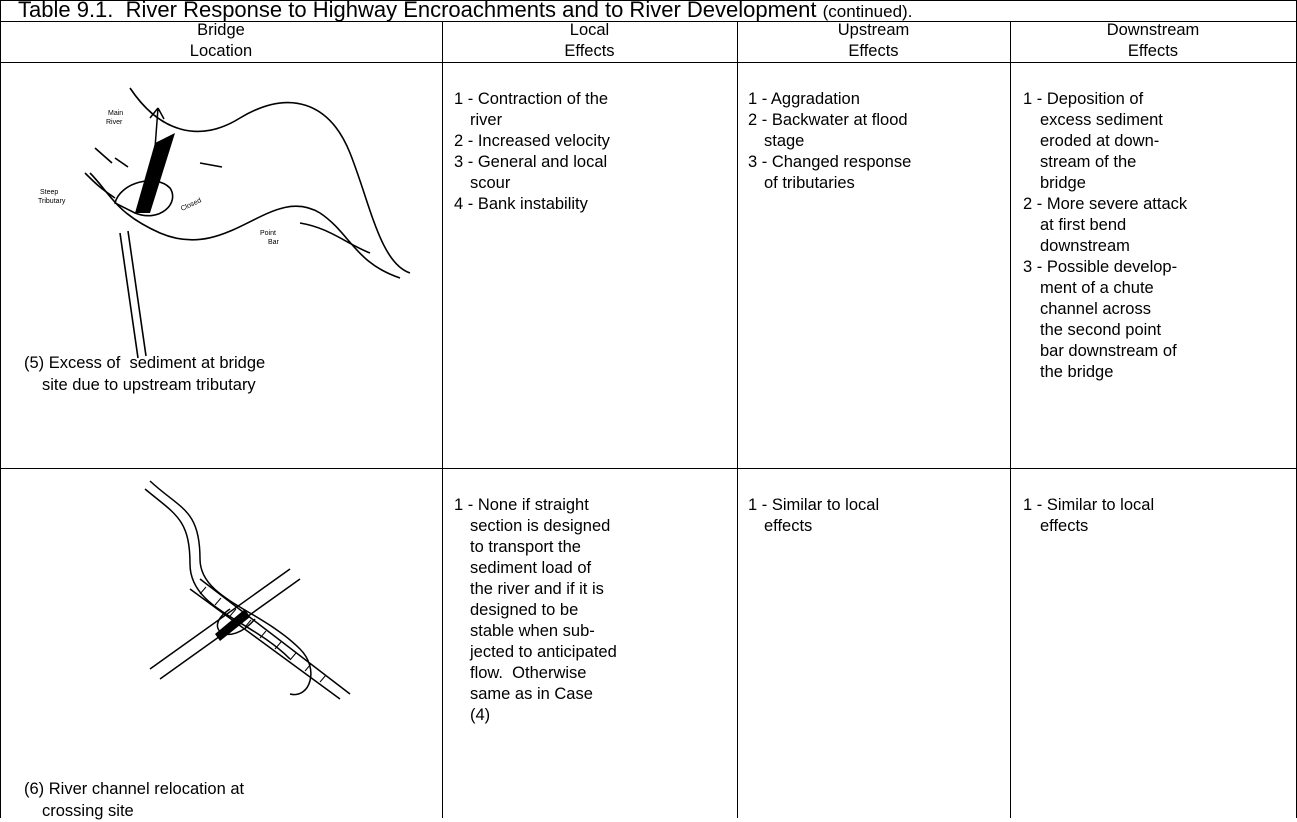 The height and width of the screenshot is (822, 1297). What do you see at coordinates (191, 205) in the screenshot?
I see `sketch-label: Closed` at bounding box center [191, 205].